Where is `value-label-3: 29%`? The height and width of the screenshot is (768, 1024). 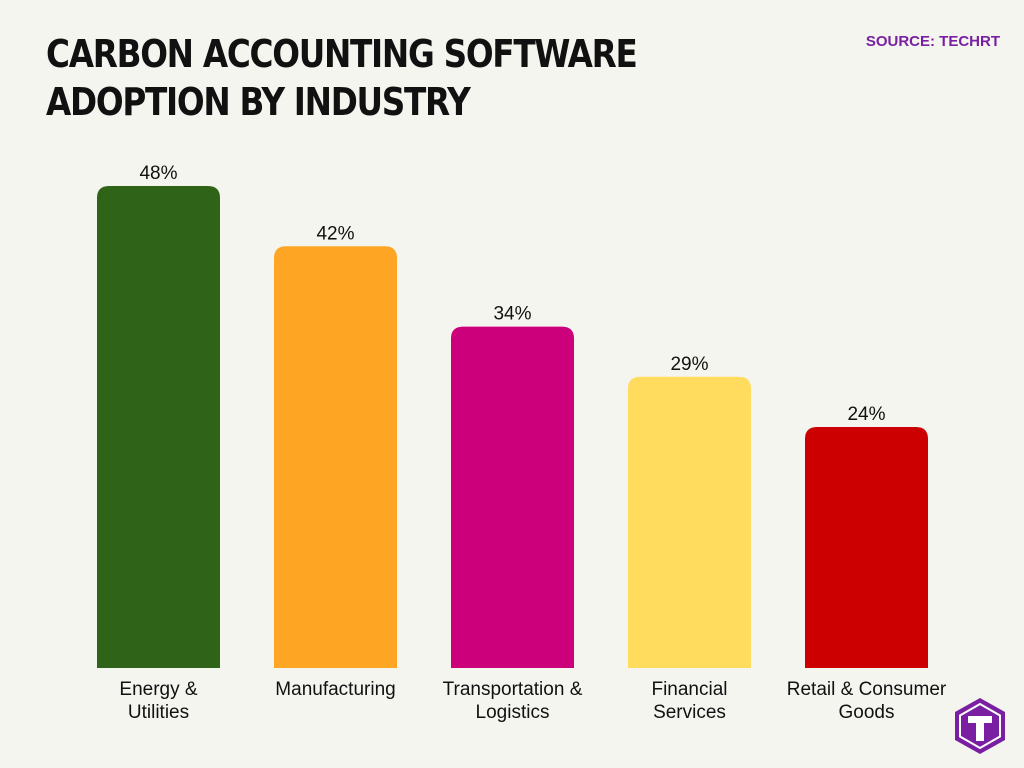
value-label-3: 29% is located at coordinates (689, 364).